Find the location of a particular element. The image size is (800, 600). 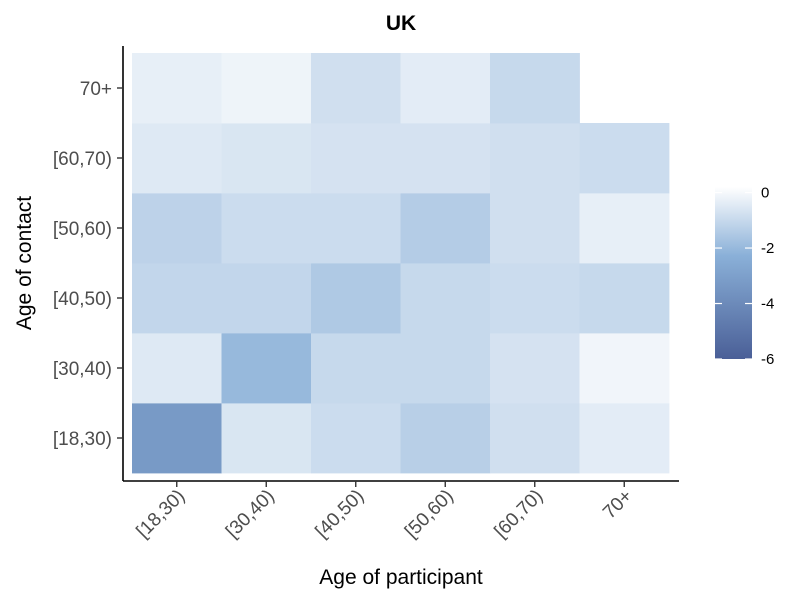

y-tick-label: 70+ is located at coordinates (96, 89).